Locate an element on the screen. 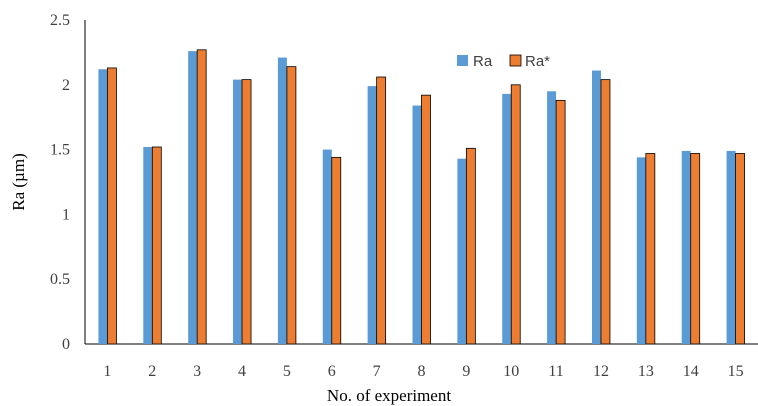 The height and width of the screenshot is (406, 758). x-tick-label: 8 is located at coordinates (422, 371).